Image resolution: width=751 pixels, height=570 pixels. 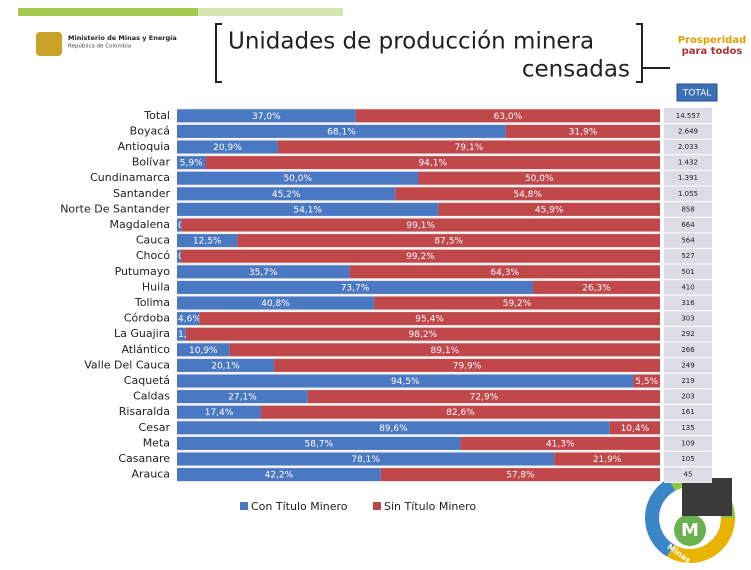 I want to click on total-value: 1.391, so click(x=688, y=178).